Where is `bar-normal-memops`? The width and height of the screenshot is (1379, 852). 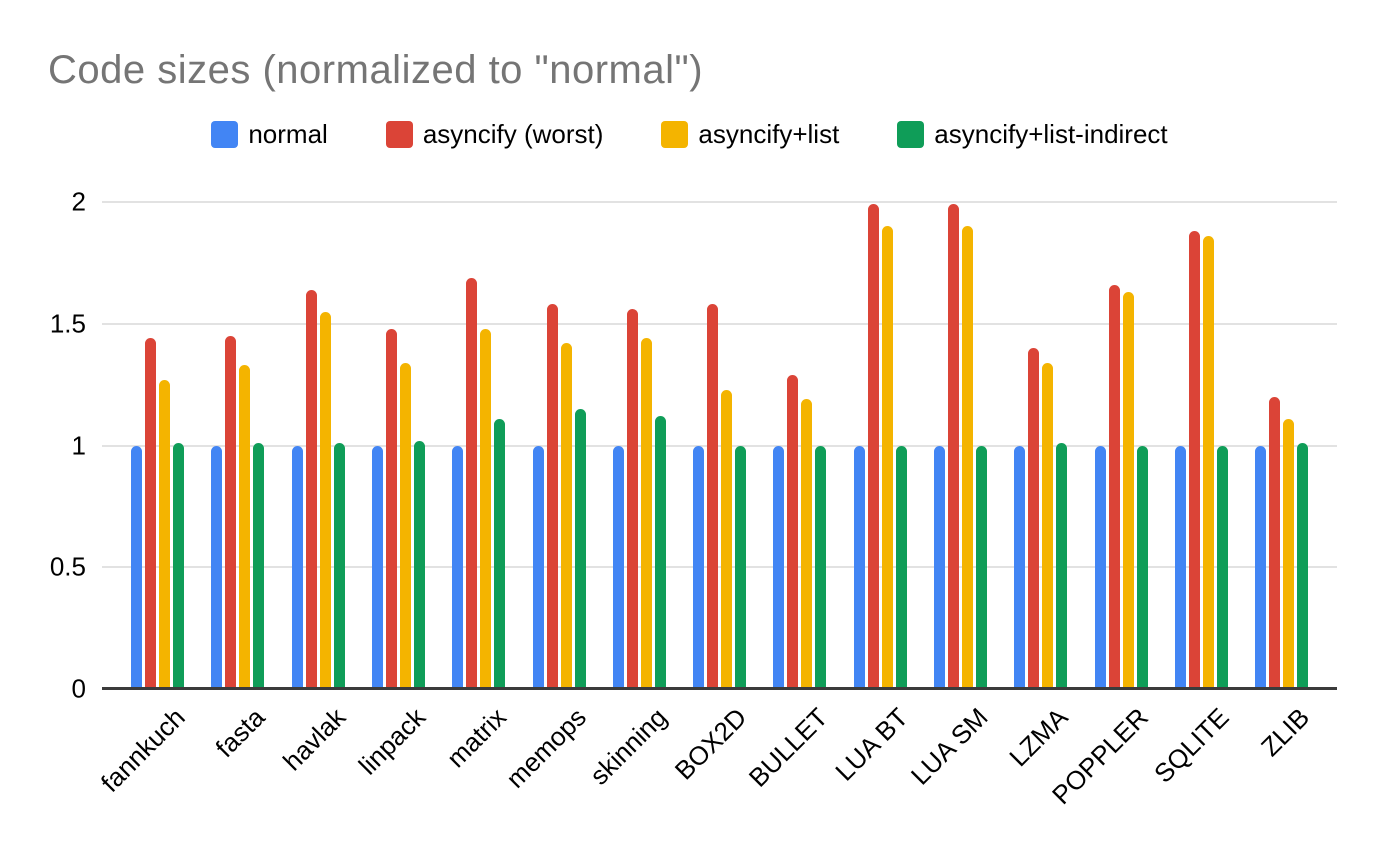 bar-normal-memops is located at coordinates (538, 567).